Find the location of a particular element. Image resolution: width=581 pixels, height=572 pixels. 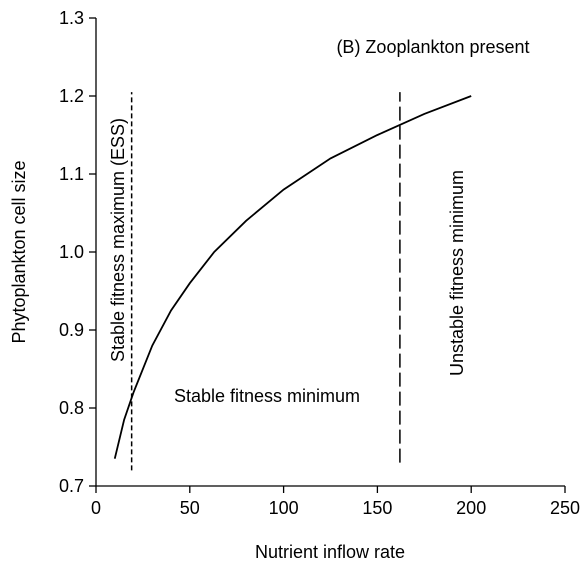

y-tick-label: 1.3 is located at coordinates (71, 18).